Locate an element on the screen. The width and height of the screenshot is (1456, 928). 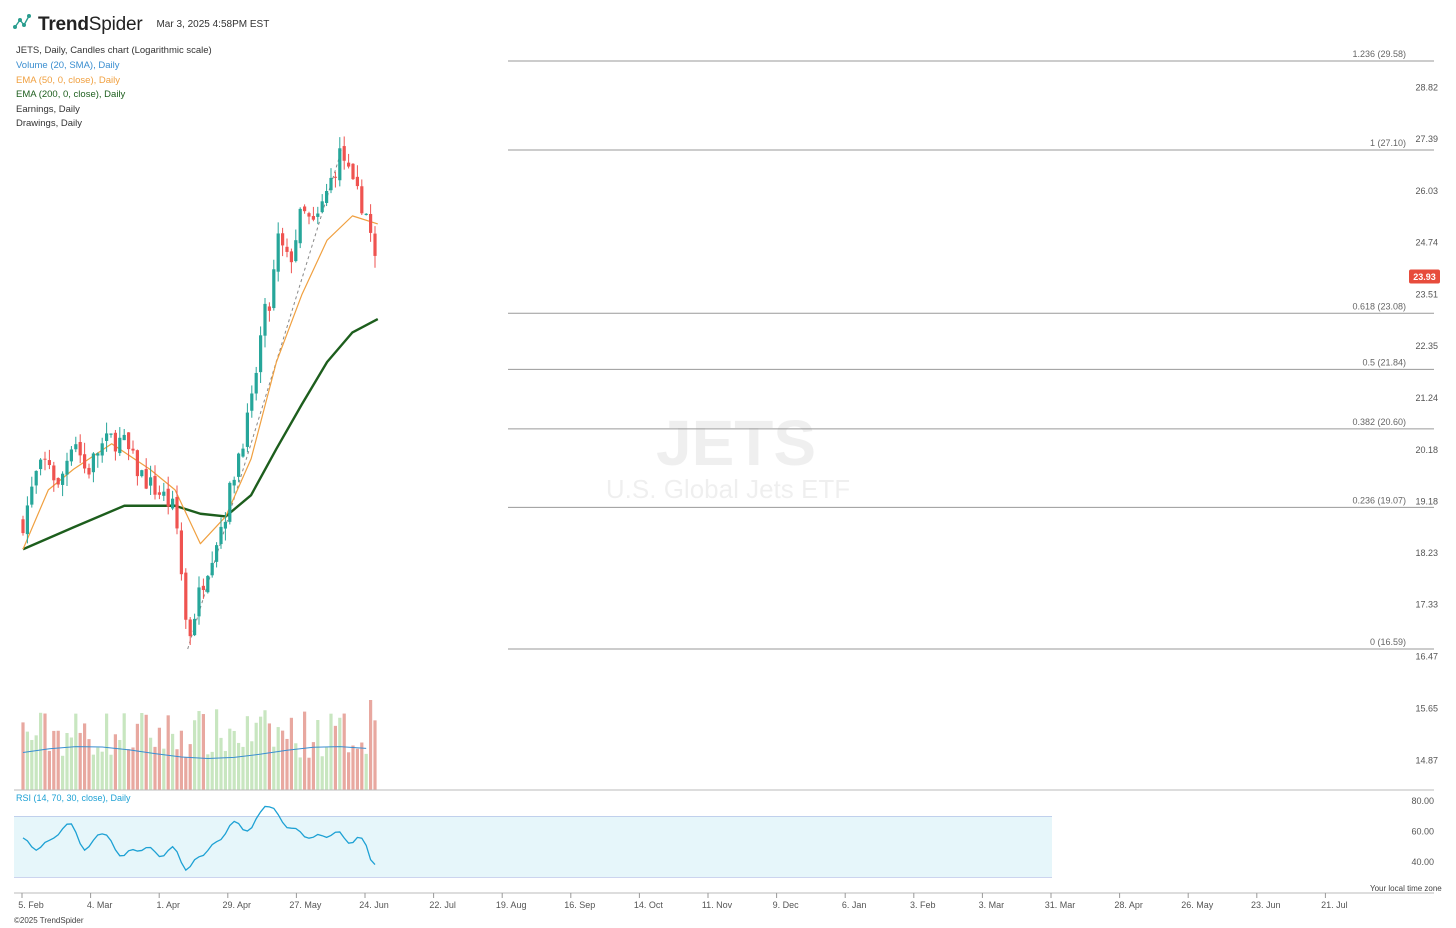
price-tick-label: 19.18 is located at coordinates (1426, 501).